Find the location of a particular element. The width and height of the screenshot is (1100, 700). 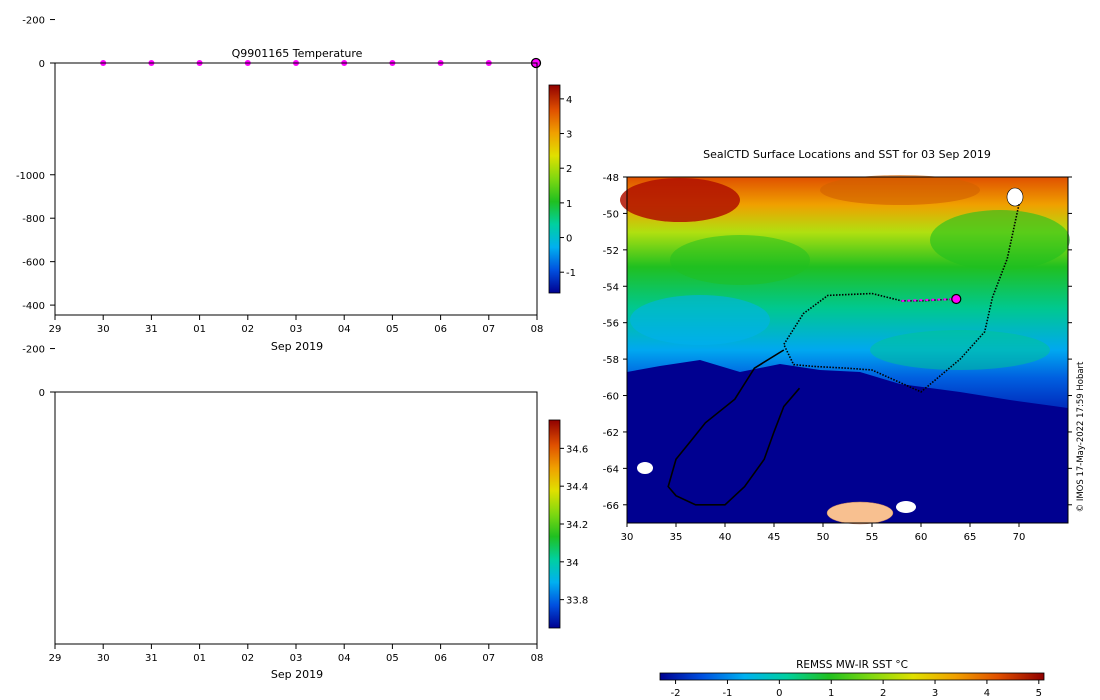

lat-tick-label: -52 is located at coordinates (611, 251).